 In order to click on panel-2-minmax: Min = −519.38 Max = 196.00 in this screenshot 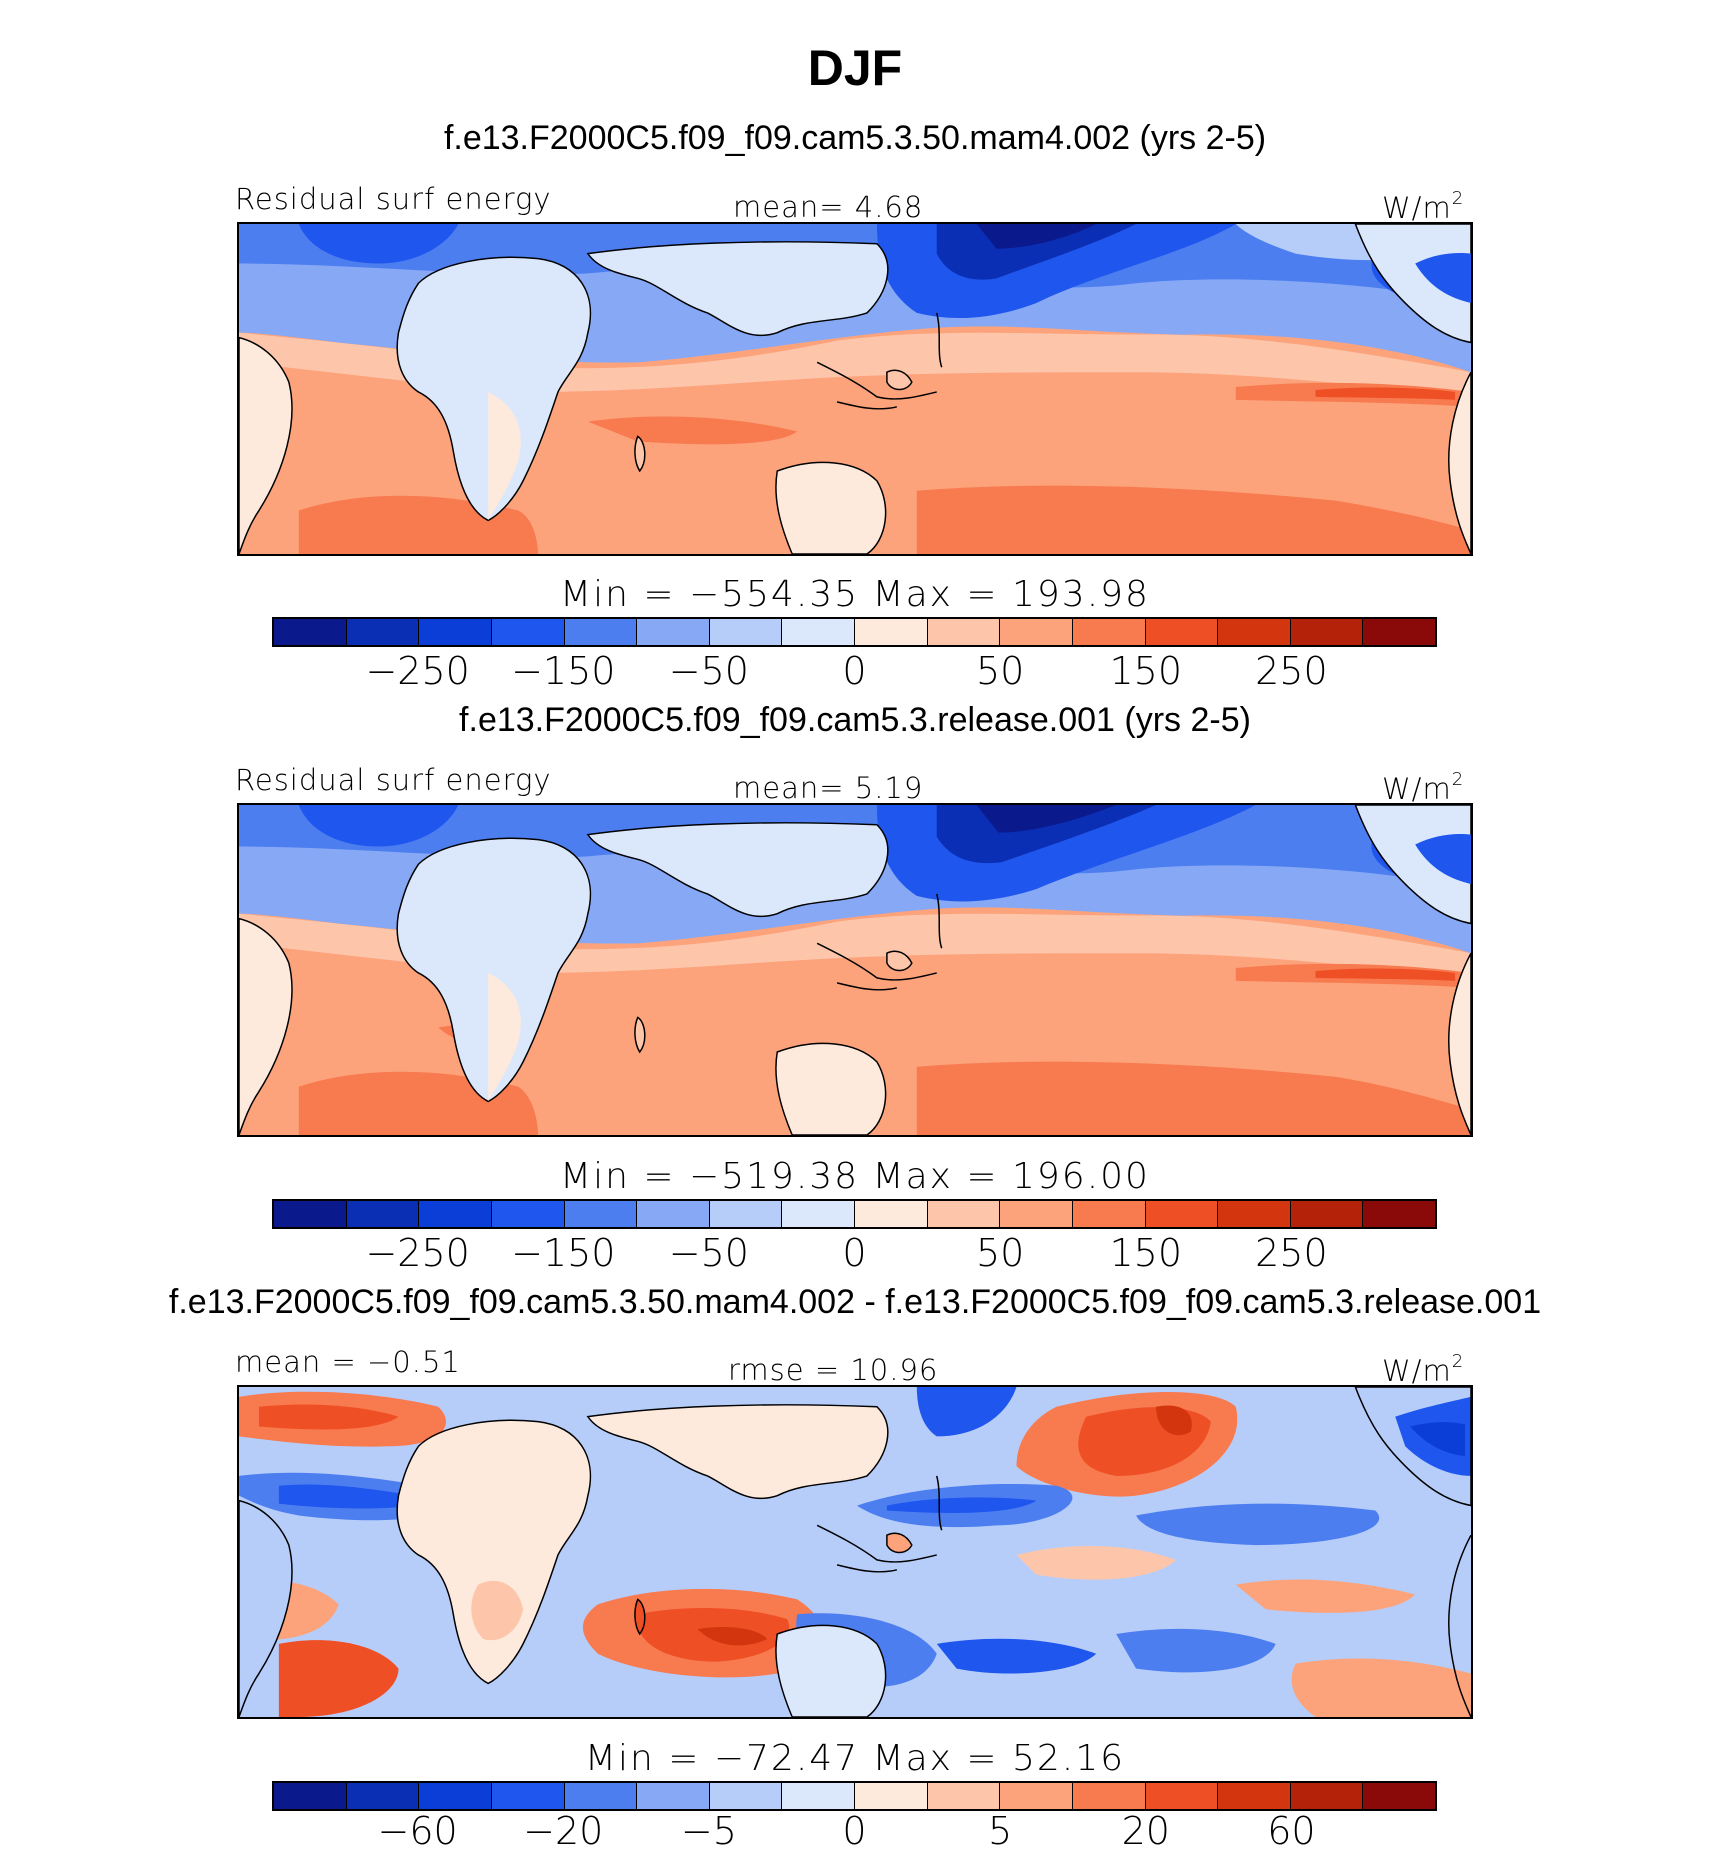, I will do `click(855, 1176)`.